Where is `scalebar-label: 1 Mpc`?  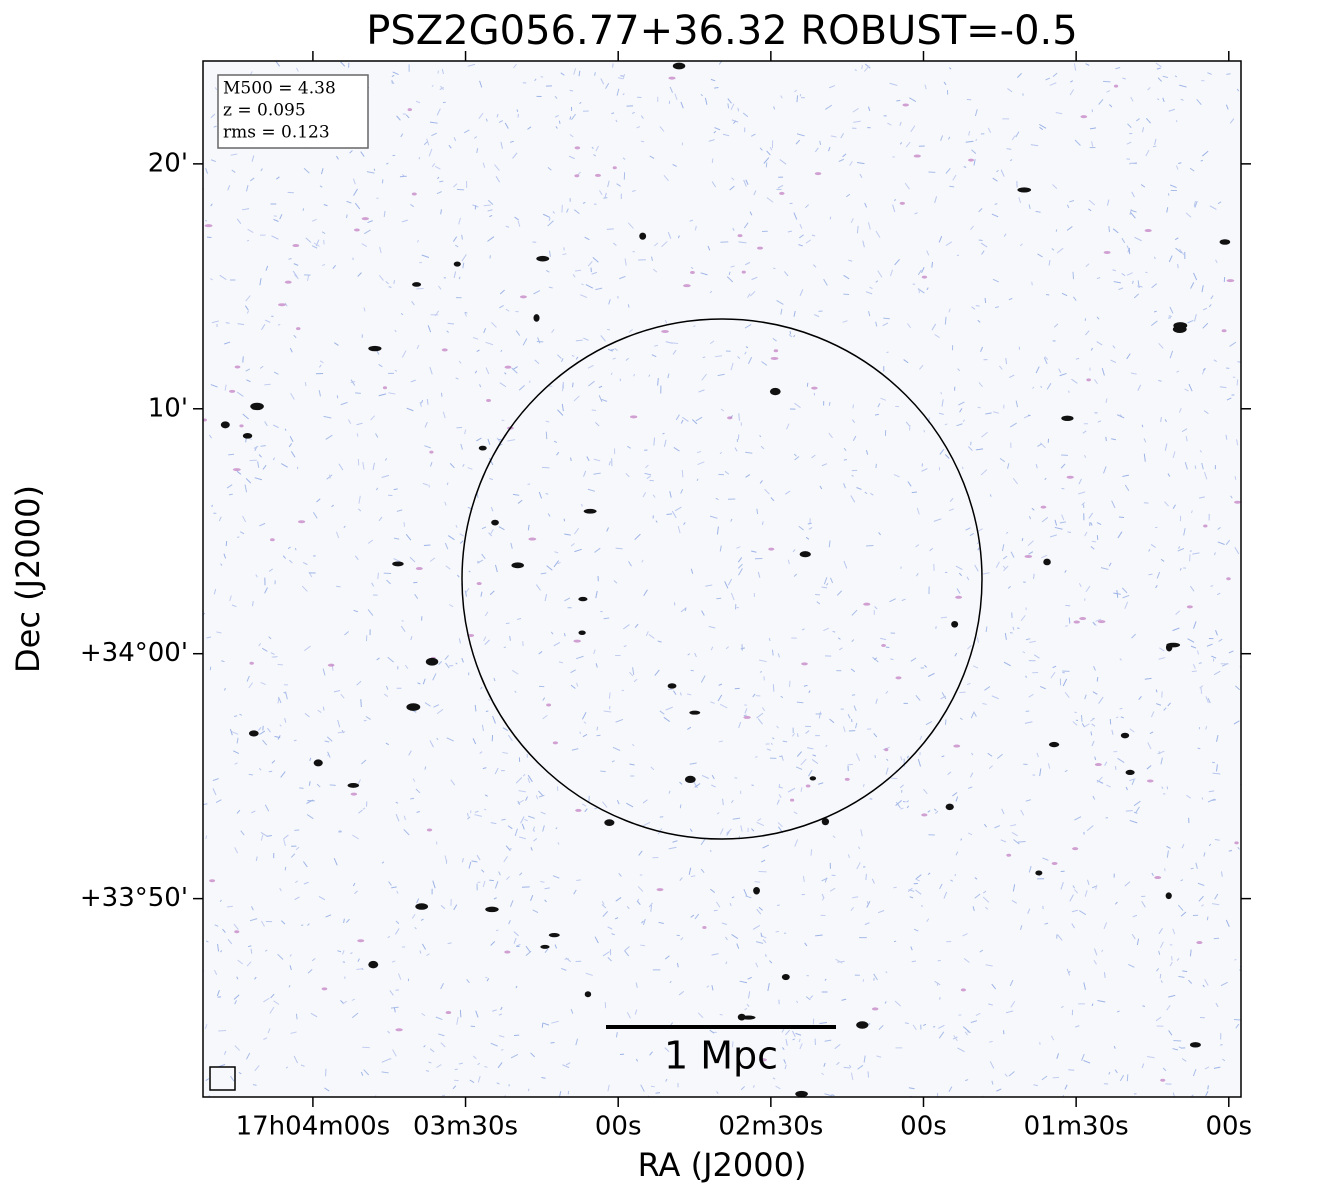
scalebar-label: 1 Mpc is located at coordinates (721, 1056).